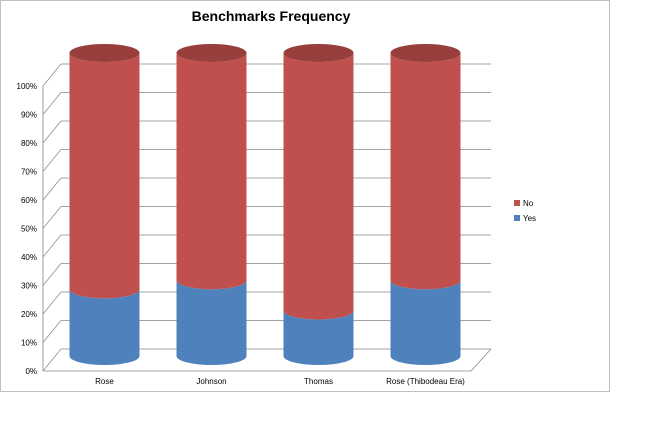  Describe the element at coordinates (31, 371) in the screenshot. I see `y-tick-label: 0%` at that location.